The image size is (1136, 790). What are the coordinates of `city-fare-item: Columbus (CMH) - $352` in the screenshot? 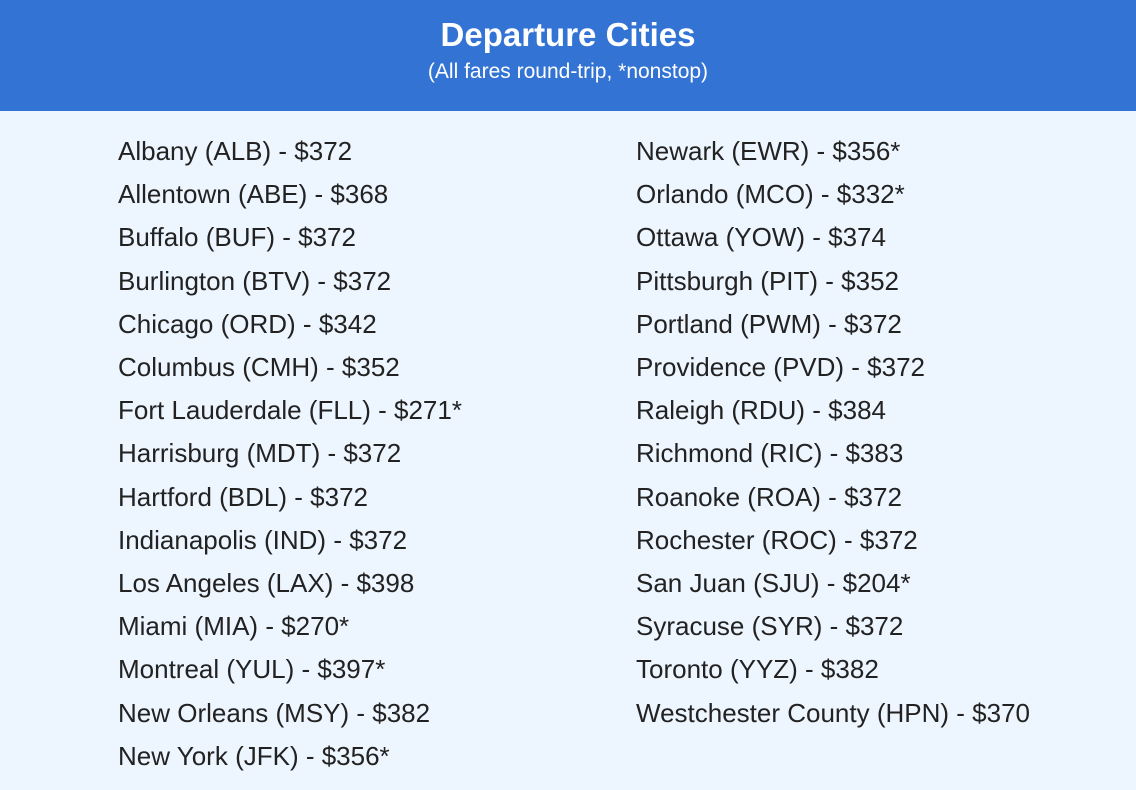 It's located at (259, 367).